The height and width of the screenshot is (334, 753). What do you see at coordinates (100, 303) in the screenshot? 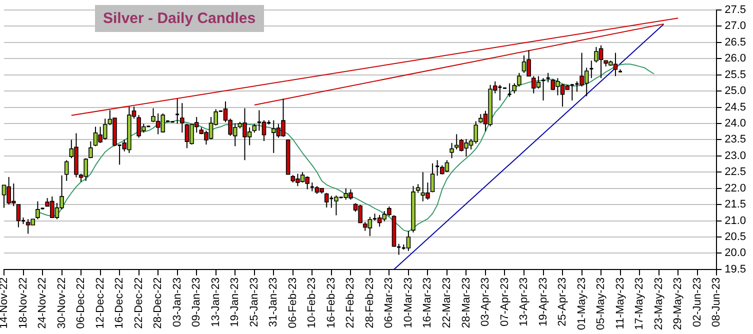
I see `x-tick-label: 12-Dec-22` at bounding box center [100, 303].